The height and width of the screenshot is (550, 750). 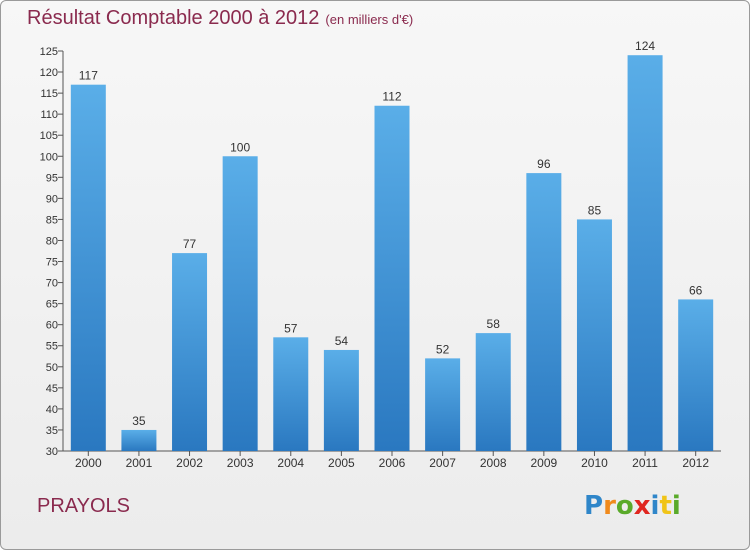 What do you see at coordinates (442, 463) in the screenshot?
I see `x-tick-label: 2007` at bounding box center [442, 463].